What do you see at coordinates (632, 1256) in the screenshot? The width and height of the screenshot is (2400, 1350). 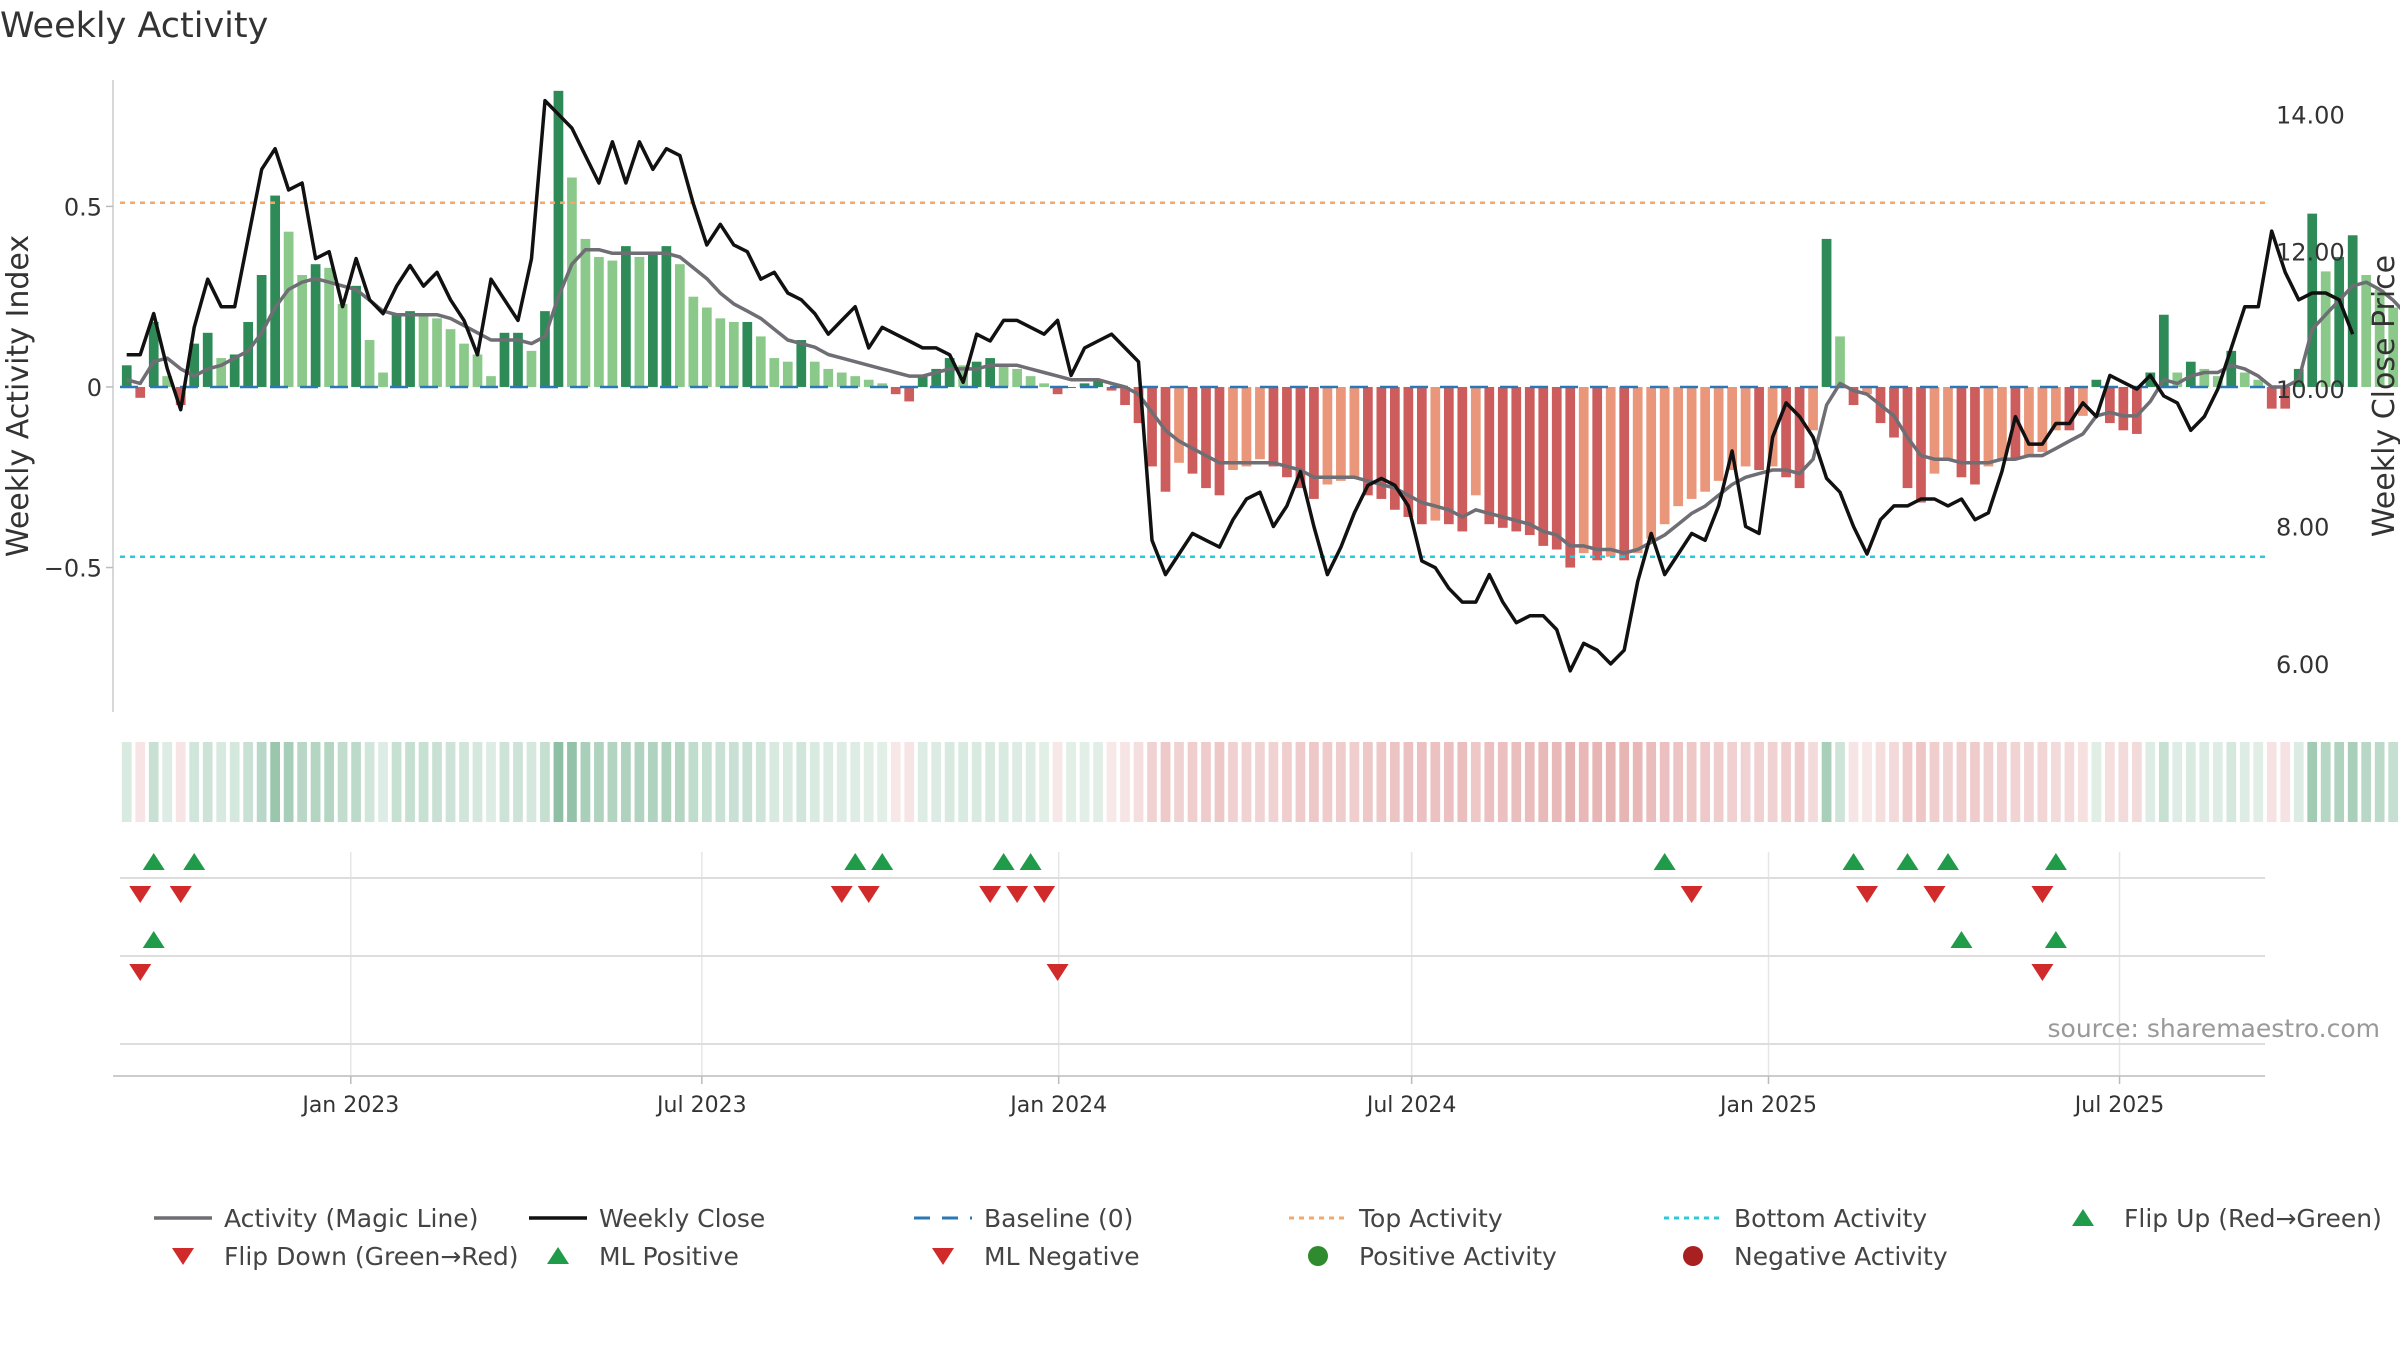 I see `legend-item-mlpos: ML Positive` at bounding box center [632, 1256].